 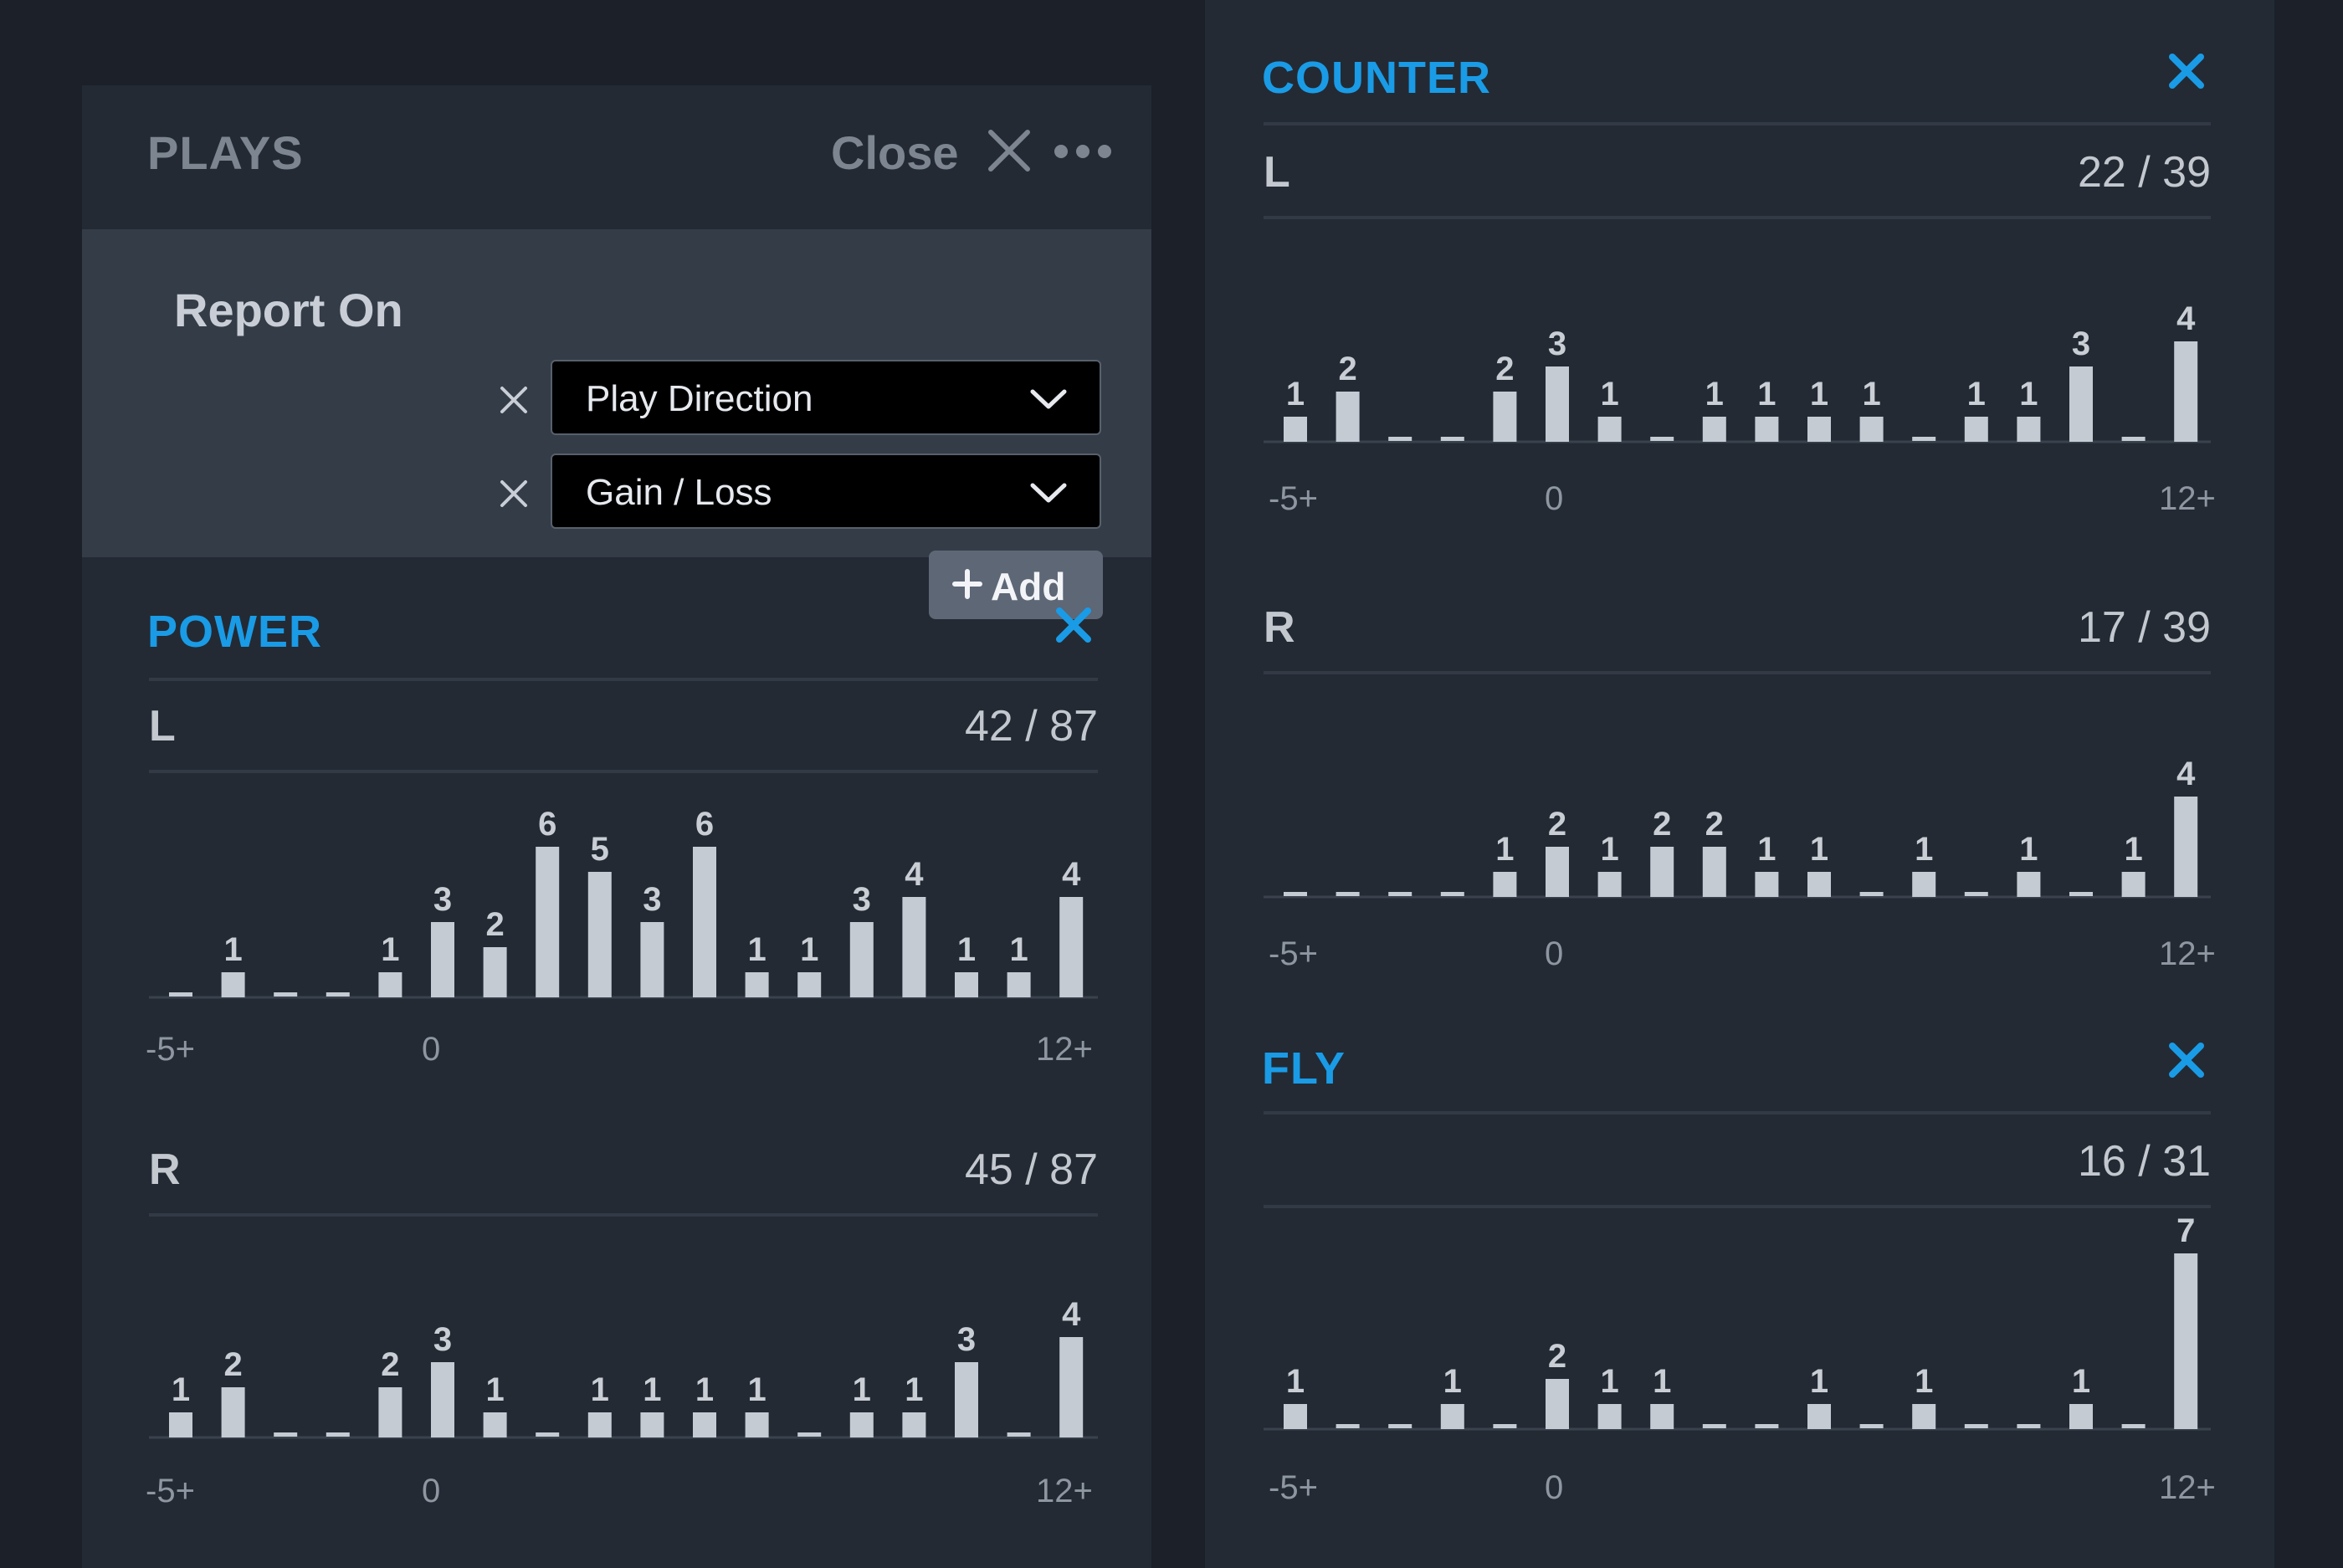 What do you see at coordinates (826, 491) in the screenshot?
I see `report-field-select: Gain / Loss` at bounding box center [826, 491].